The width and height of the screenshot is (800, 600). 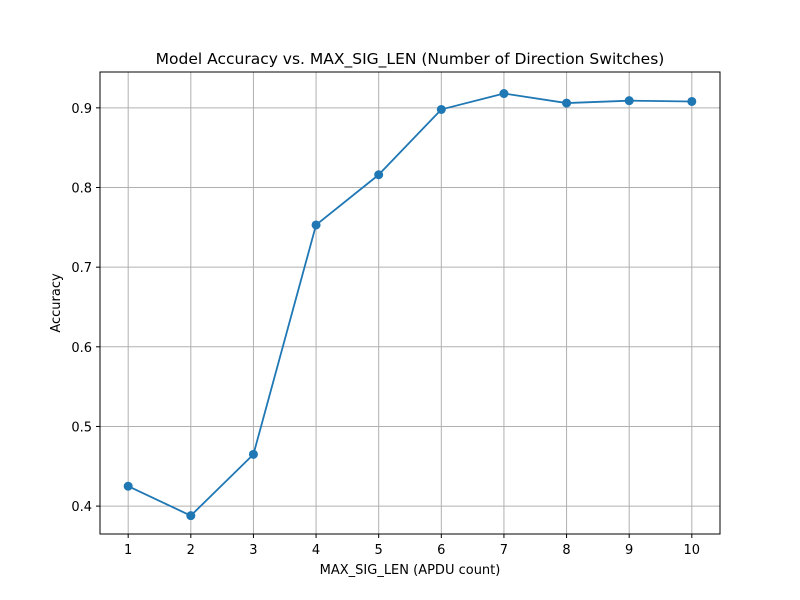 I want to click on x-tick-label: 5, so click(x=379, y=550).